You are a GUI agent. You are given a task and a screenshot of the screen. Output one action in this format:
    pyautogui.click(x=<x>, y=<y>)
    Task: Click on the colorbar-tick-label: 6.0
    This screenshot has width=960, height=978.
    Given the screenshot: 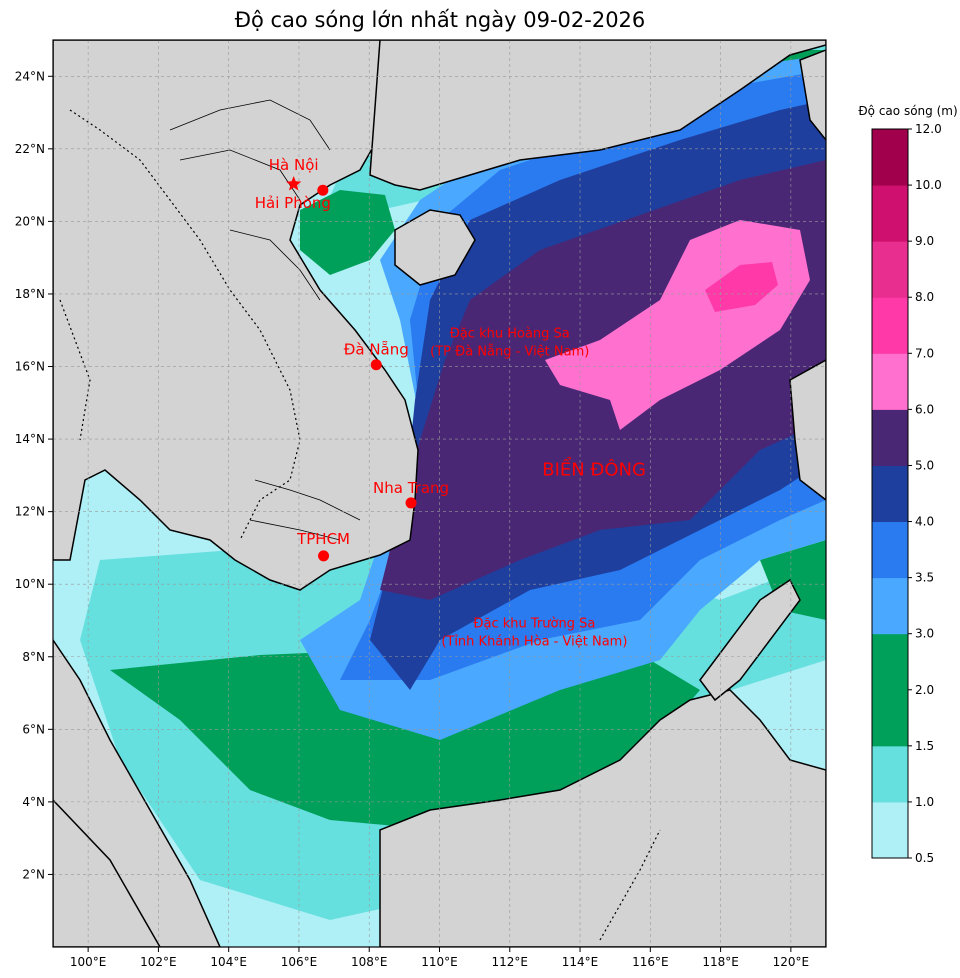 What is the action you would take?
    pyautogui.click(x=924, y=409)
    